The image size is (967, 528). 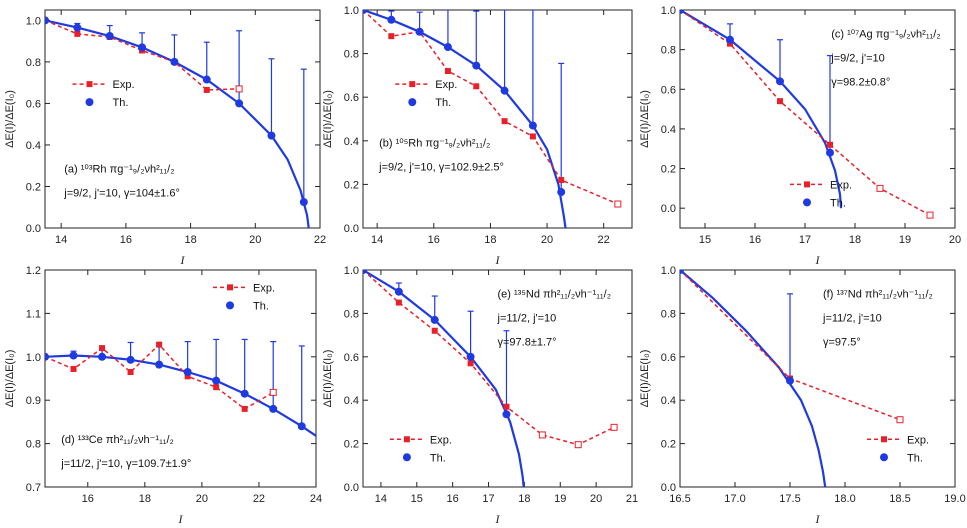 I want to click on annotation-title: (d) ¹³³Ce πh²₁₁/₂νh⁻¹₁₁/₂, so click(x=117, y=440).